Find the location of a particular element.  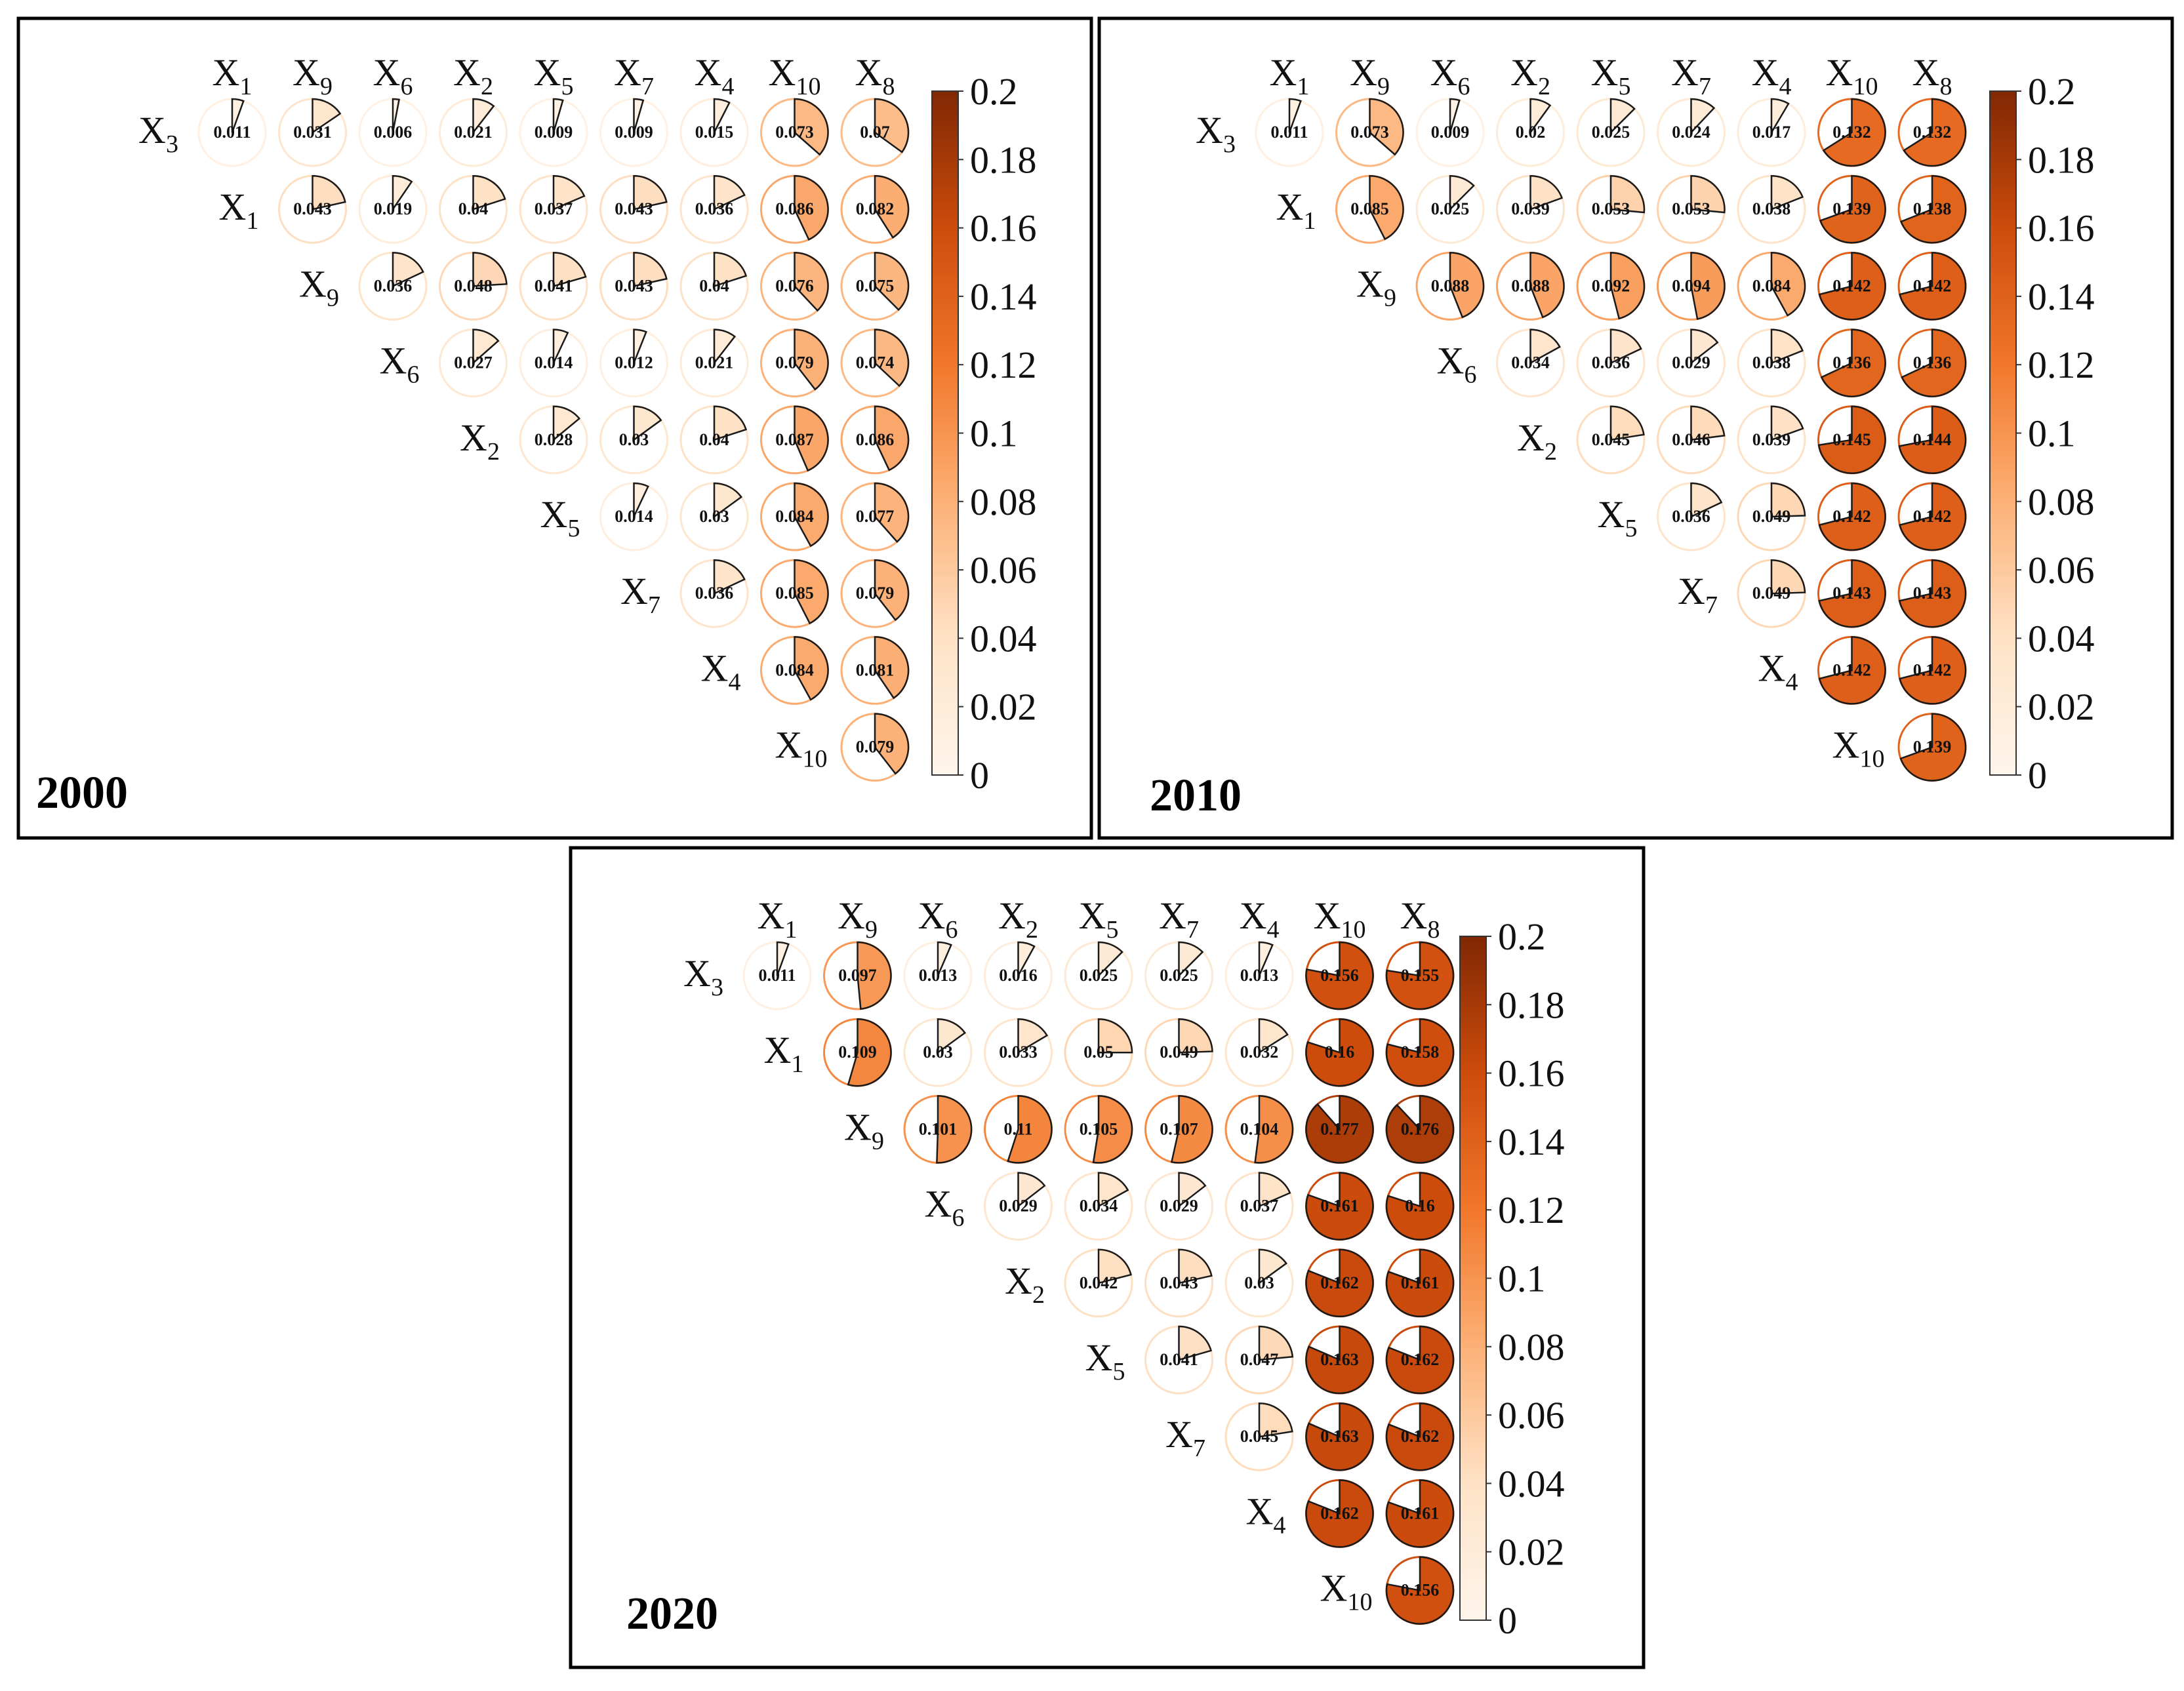

value-label: 0.02 is located at coordinates (1531, 132).